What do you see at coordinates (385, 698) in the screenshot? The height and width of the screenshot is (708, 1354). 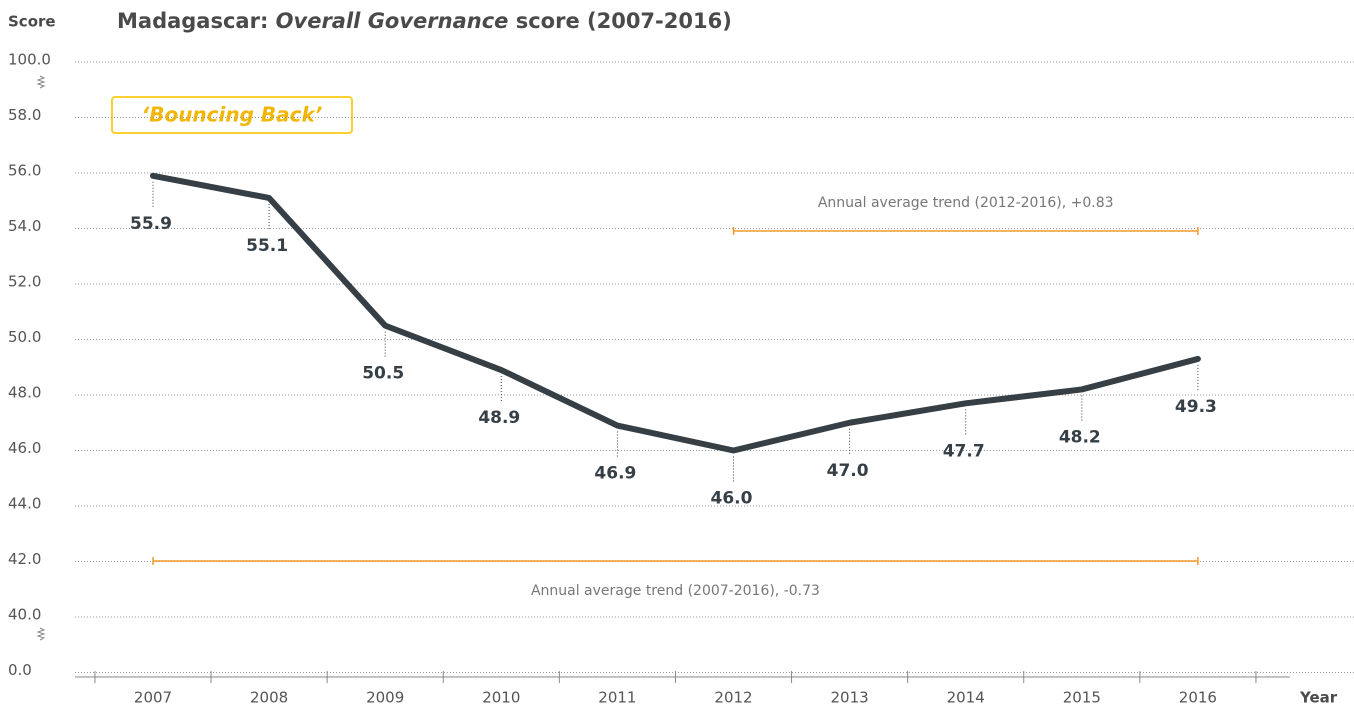 I see `x-tick-label: 2009` at bounding box center [385, 698].